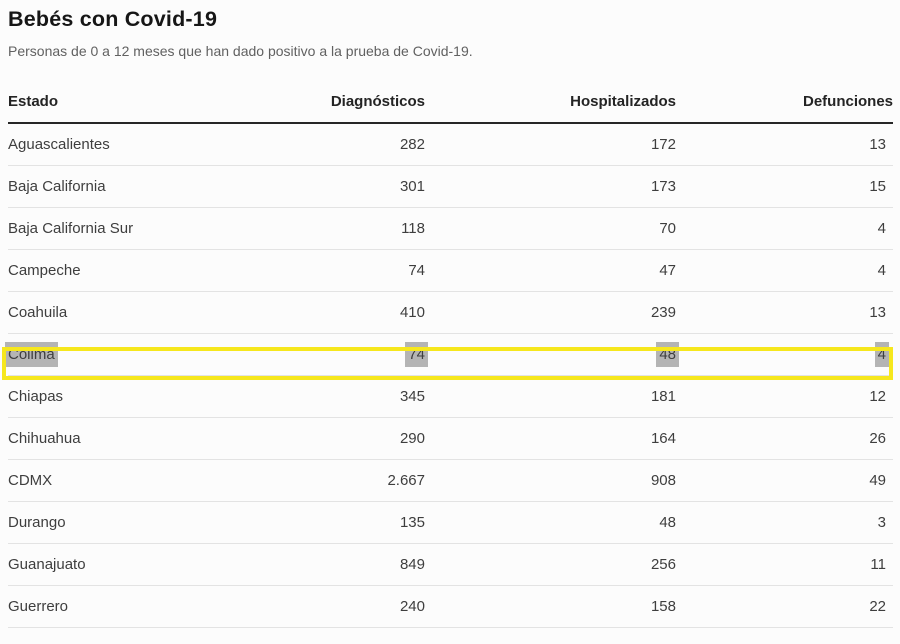  What do you see at coordinates (784, 396) in the screenshot?
I see `cell-defunciones: 12` at bounding box center [784, 396].